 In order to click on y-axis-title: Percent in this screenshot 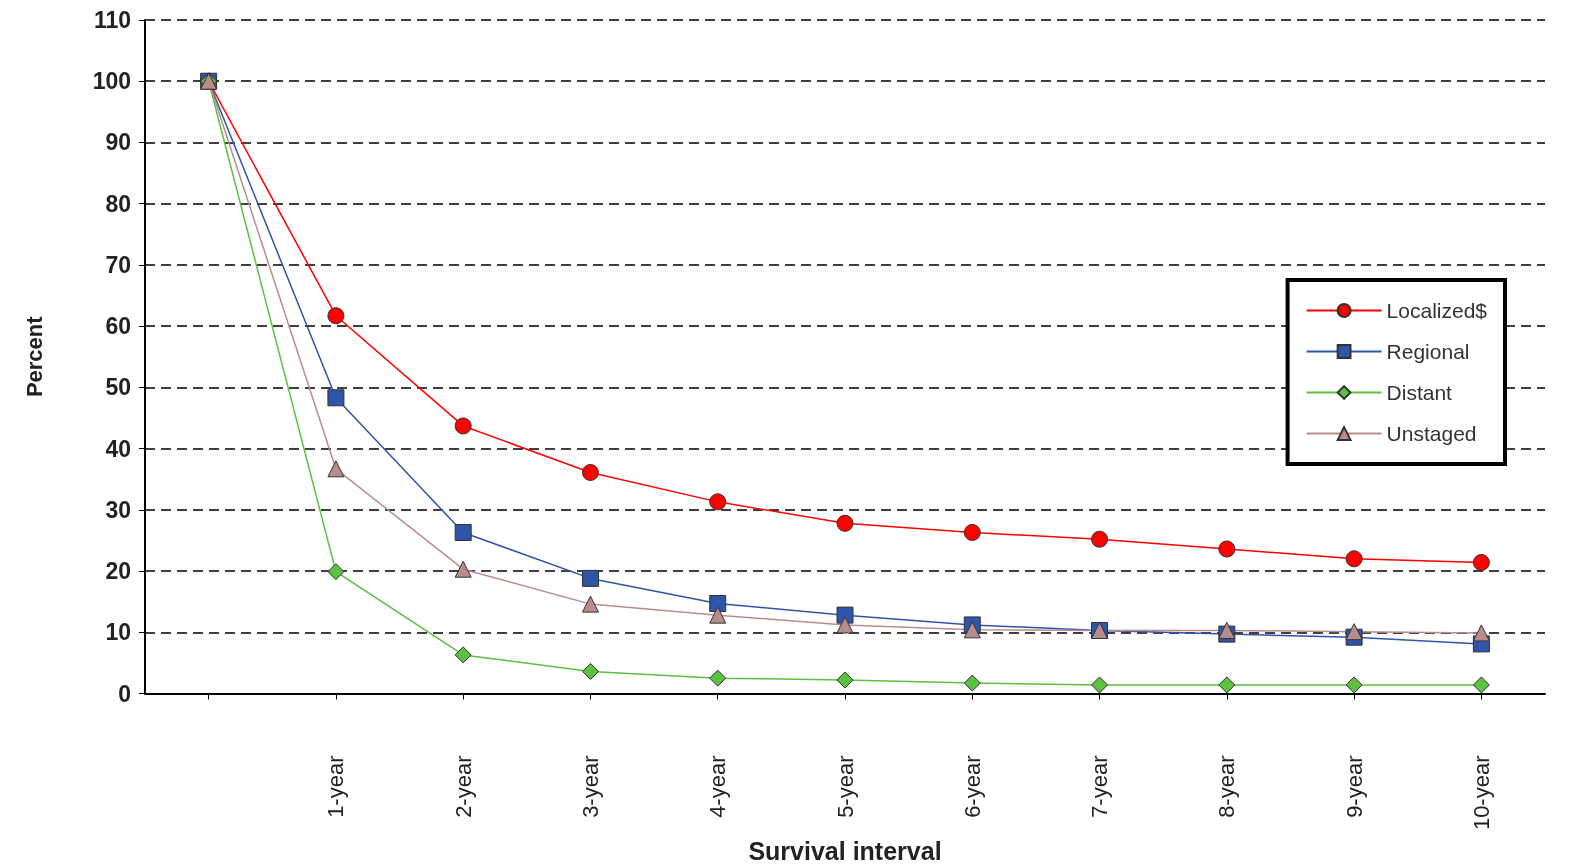, I will do `click(34, 356)`.